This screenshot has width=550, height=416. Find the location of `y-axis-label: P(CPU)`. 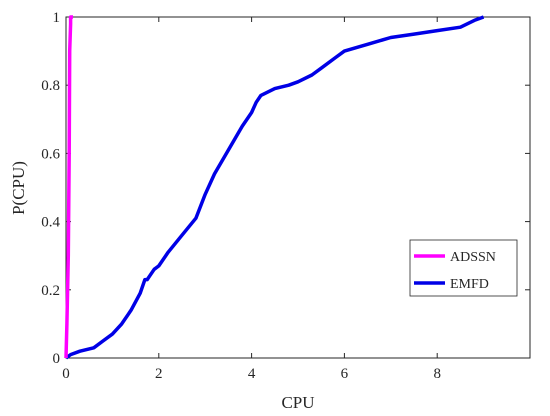

y-axis-label: P(CPU) is located at coordinates (18, 188).